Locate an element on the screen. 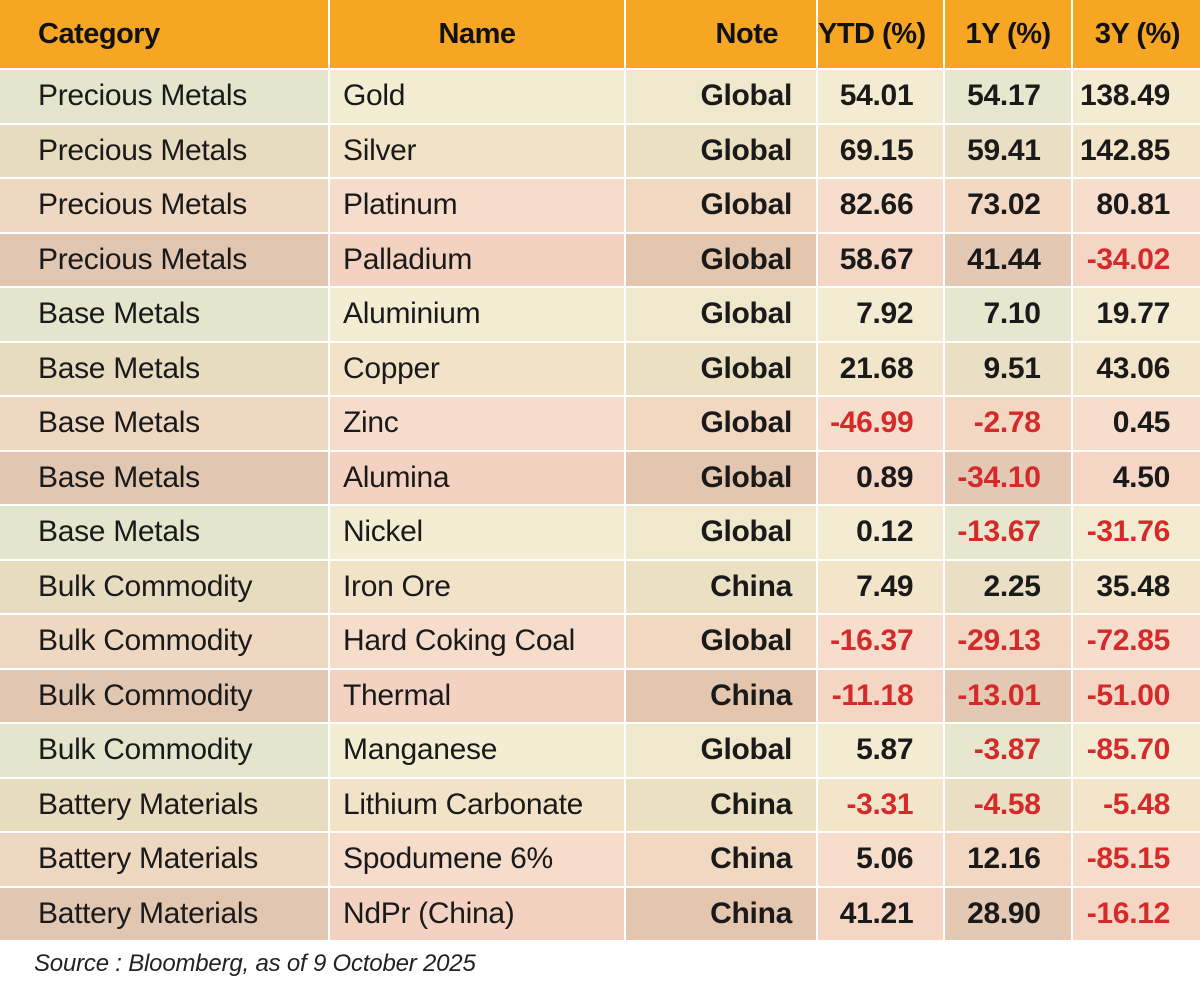 Image resolution: width=1200 pixels, height=986 pixels. three-year-cell: -5.48 is located at coordinates (1136, 805).